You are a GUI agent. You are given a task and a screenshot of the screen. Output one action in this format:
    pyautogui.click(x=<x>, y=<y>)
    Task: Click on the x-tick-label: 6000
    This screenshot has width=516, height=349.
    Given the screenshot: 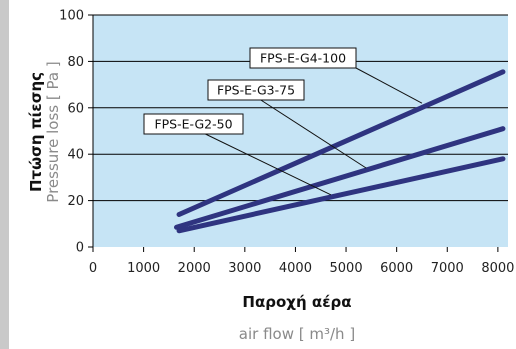 What is the action you would take?
    pyautogui.click(x=396, y=268)
    